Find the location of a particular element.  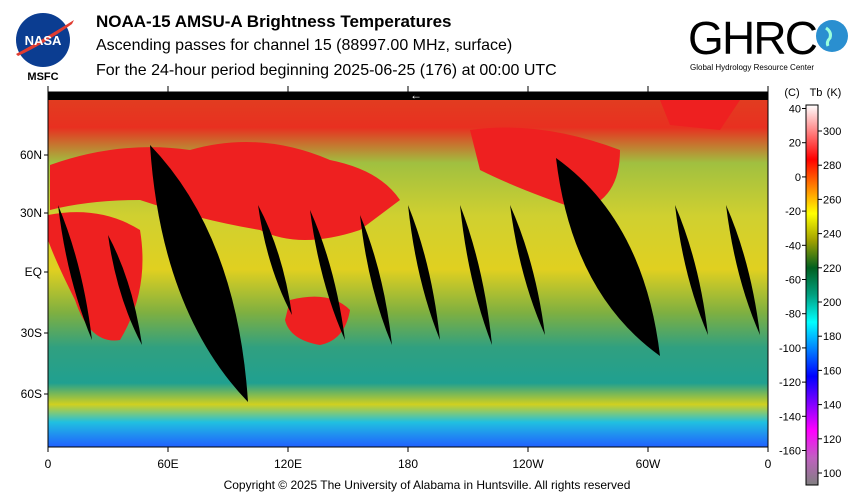

chart-title: NOAA-15 AMSU-A Brightness Temperatures is located at coordinates (274, 21).